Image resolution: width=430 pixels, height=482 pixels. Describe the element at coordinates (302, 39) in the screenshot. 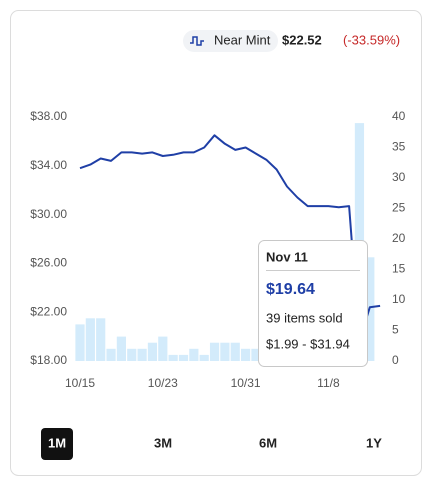

I see `legend-price: $22.52` at that location.